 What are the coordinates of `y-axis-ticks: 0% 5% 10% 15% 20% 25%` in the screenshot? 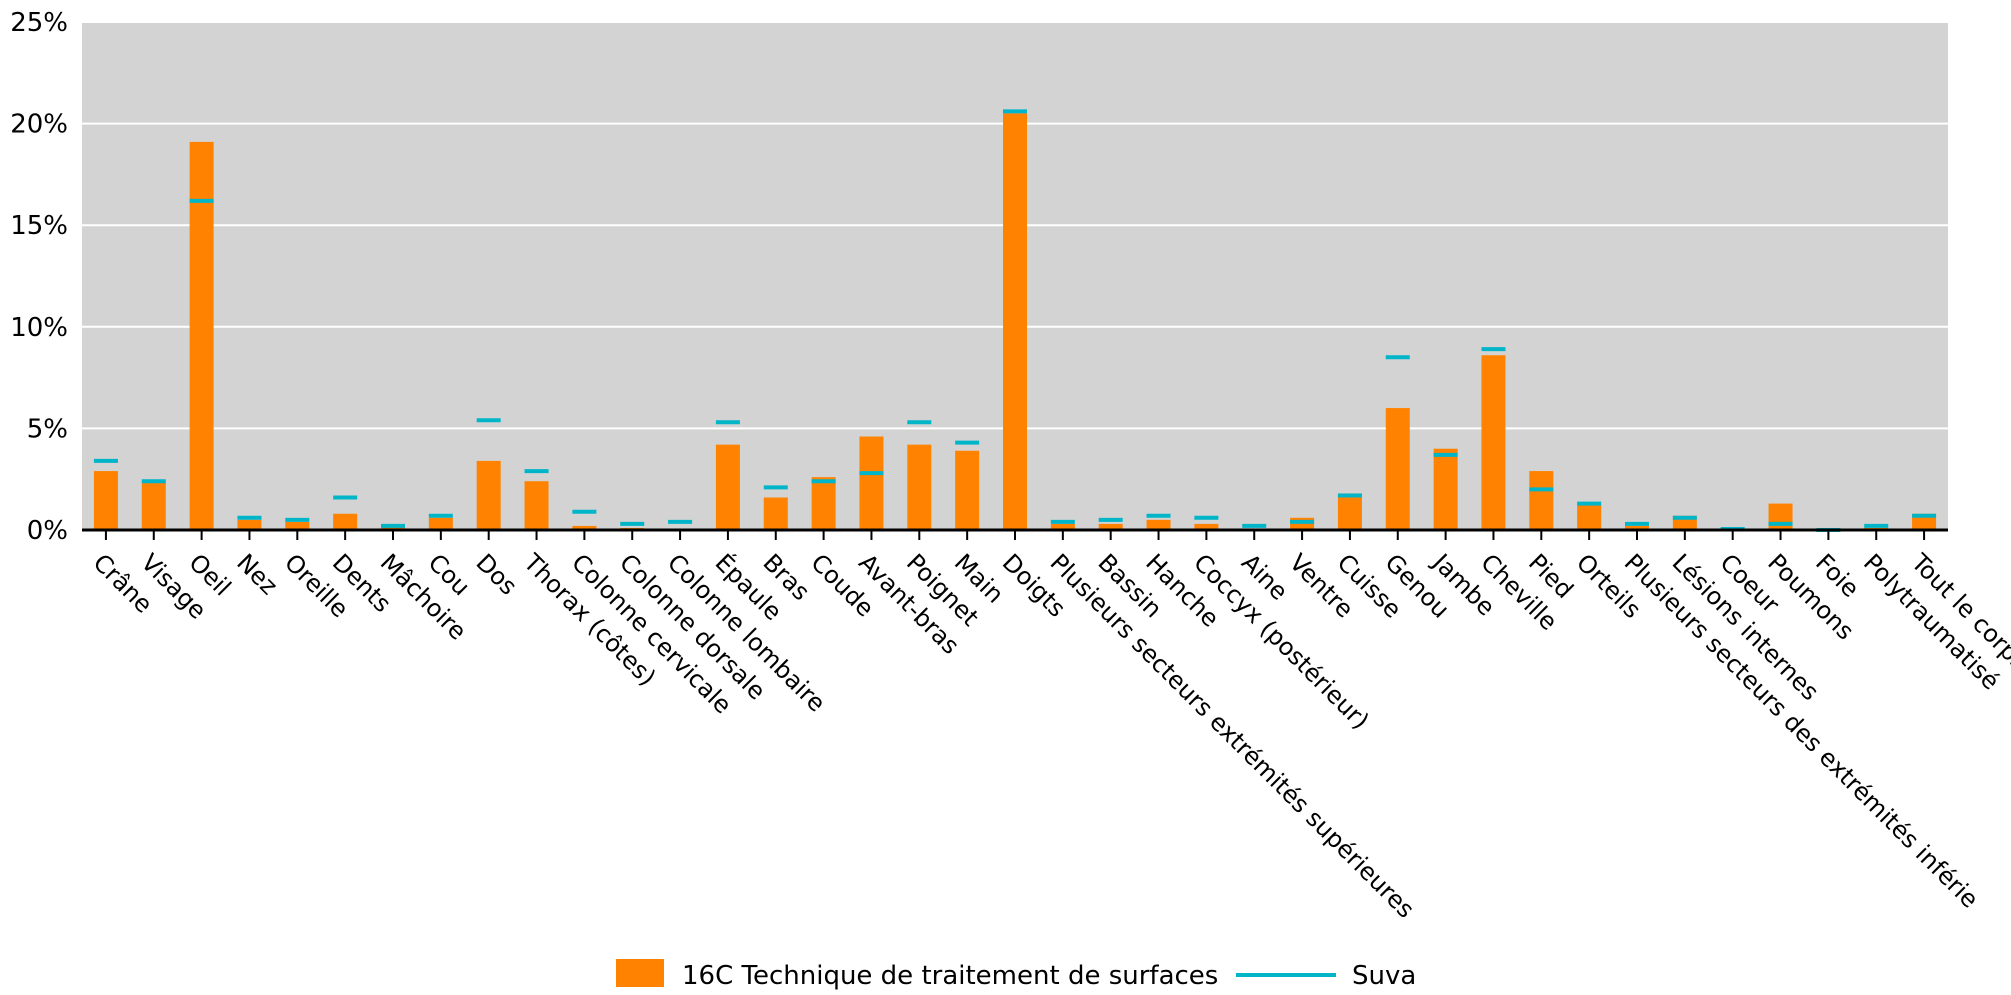 It's located at (39, 277).